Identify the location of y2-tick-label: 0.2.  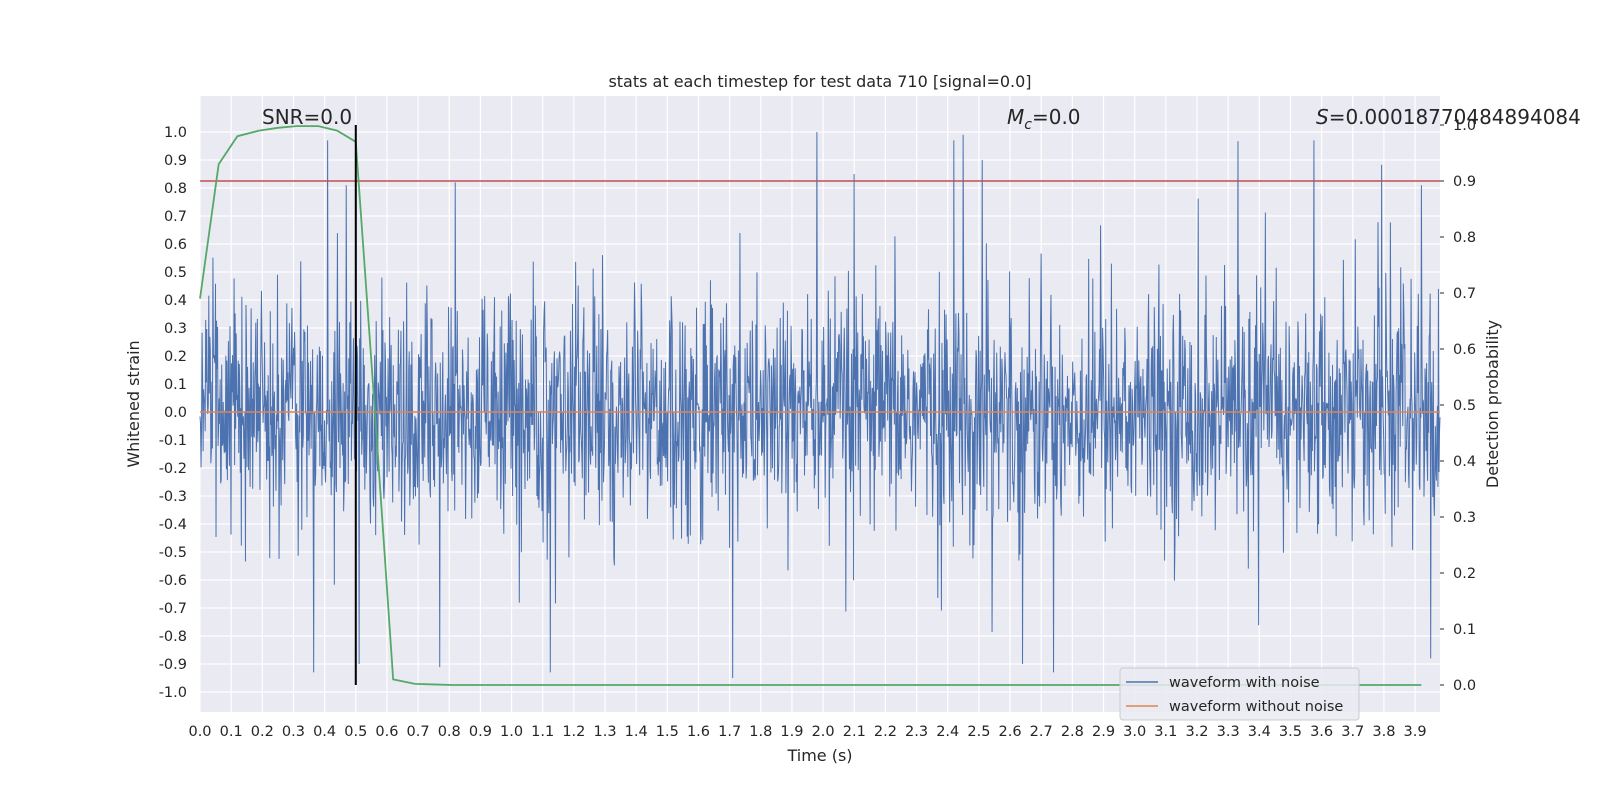
(1464, 574).